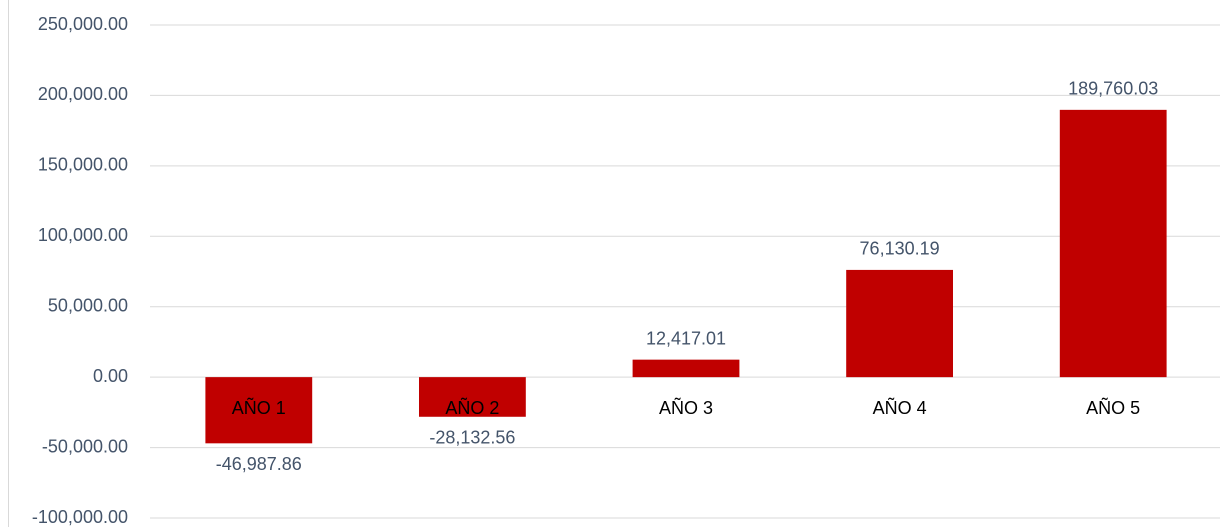  What do you see at coordinates (83, 165) in the screenshot?
I see `y-tick-label: 150,000.00` at bounding box center [83, 165].